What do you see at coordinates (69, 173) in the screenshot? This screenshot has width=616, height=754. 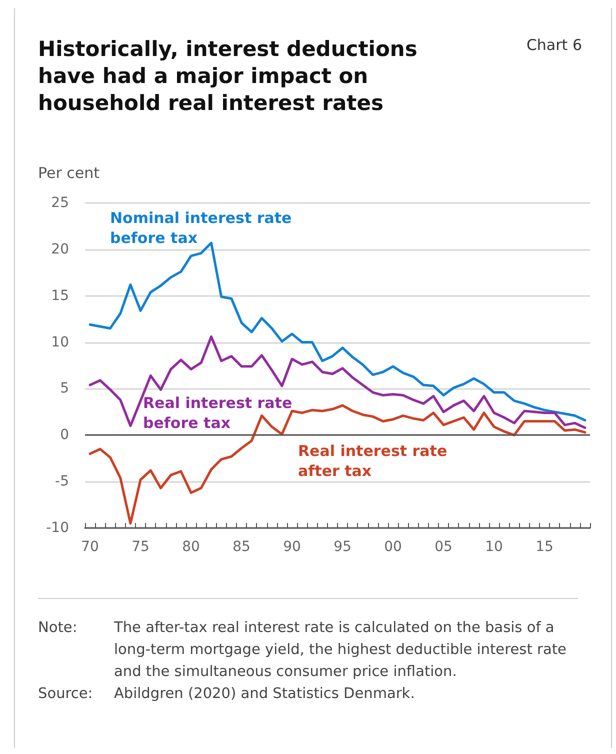 I see `y-axis-title: Per cent` at bounding box center [69, 173].